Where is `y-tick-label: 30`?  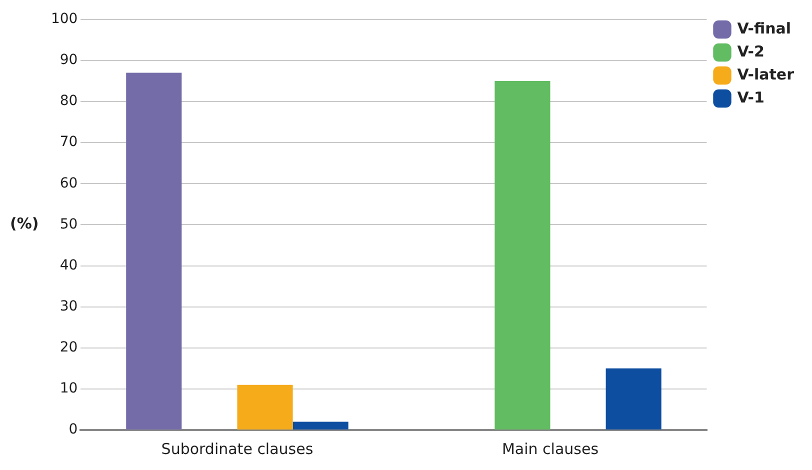
y-tick-label: 30 is located at coordinates (69, 306).